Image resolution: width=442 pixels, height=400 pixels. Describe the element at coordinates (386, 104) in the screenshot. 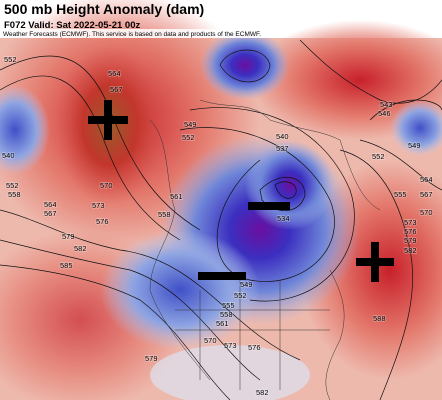

I see `contour-label: 543` at that location.